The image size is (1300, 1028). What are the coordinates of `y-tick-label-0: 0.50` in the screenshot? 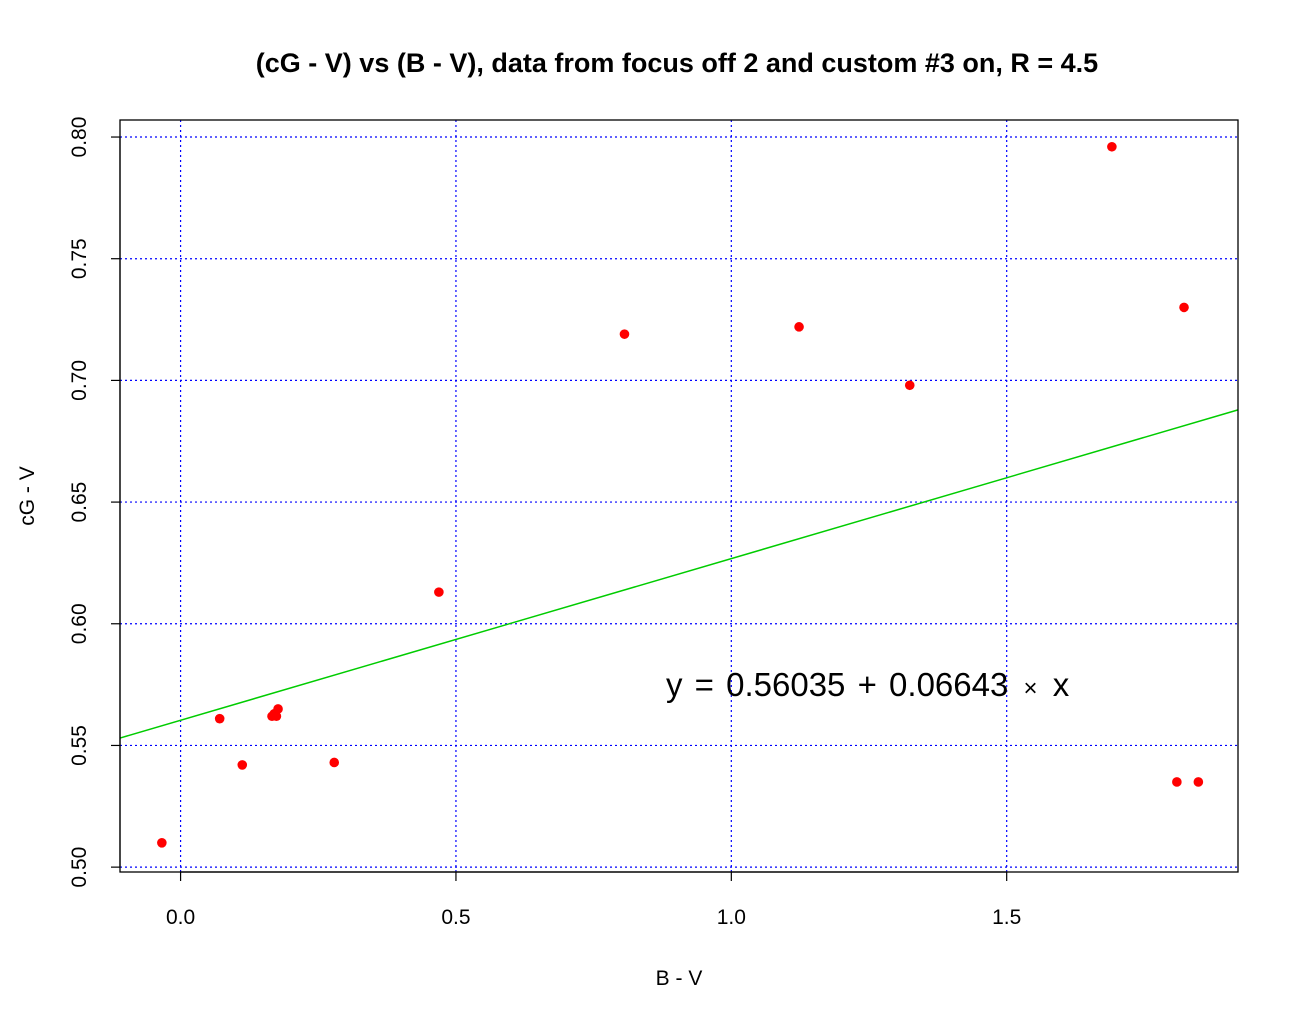 It's located at (79, 867).